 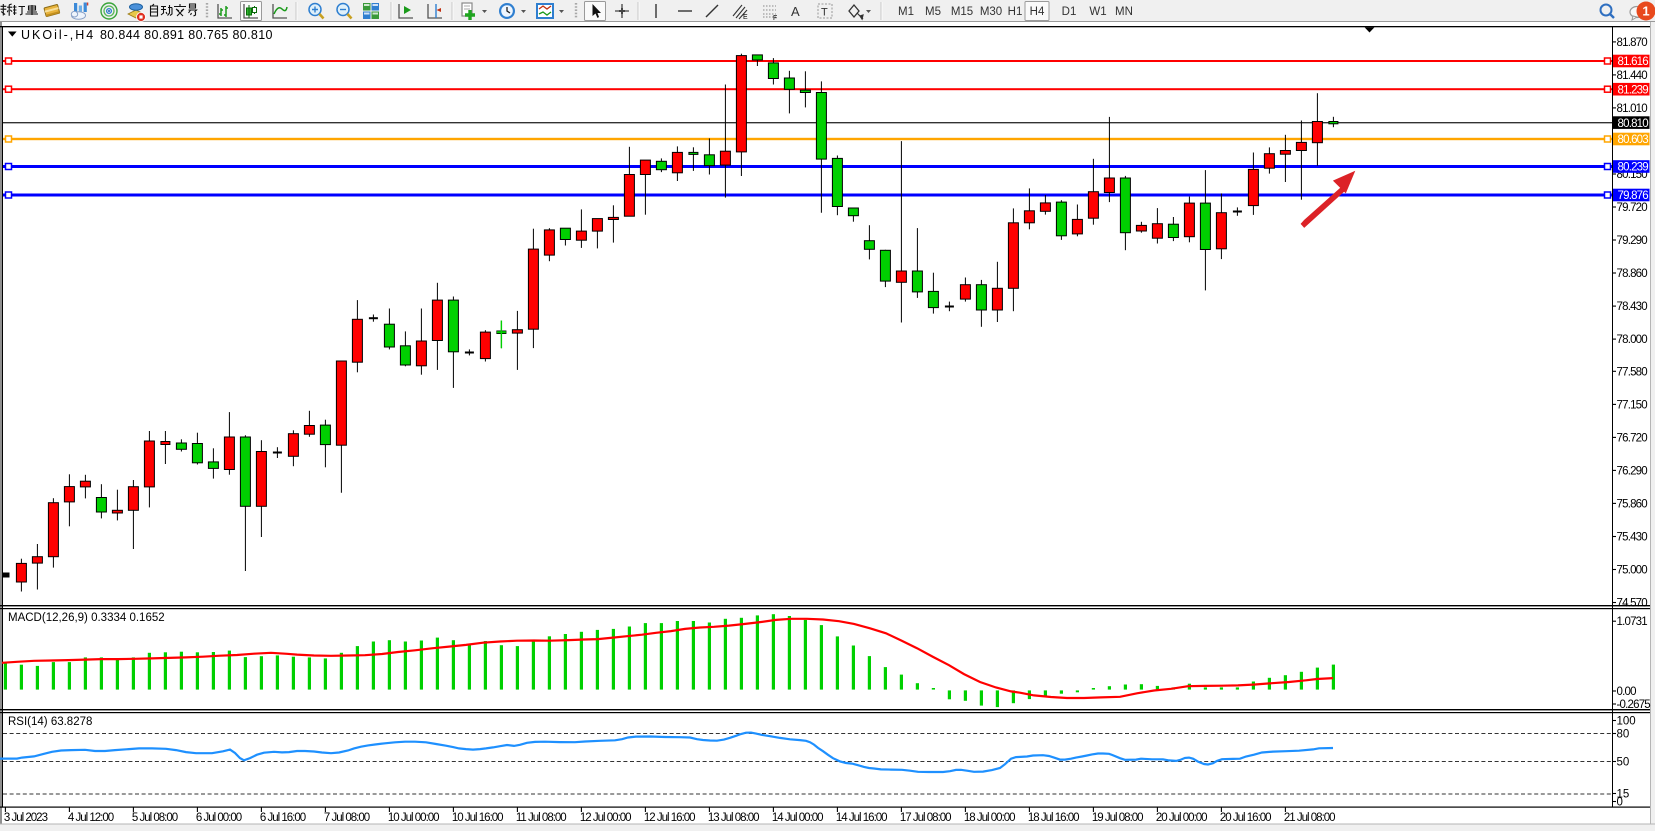 What do you see at coordinates (1124, 12) in the screenshot?
I see `svg-text: MN` at bounding box center [1124, 12].